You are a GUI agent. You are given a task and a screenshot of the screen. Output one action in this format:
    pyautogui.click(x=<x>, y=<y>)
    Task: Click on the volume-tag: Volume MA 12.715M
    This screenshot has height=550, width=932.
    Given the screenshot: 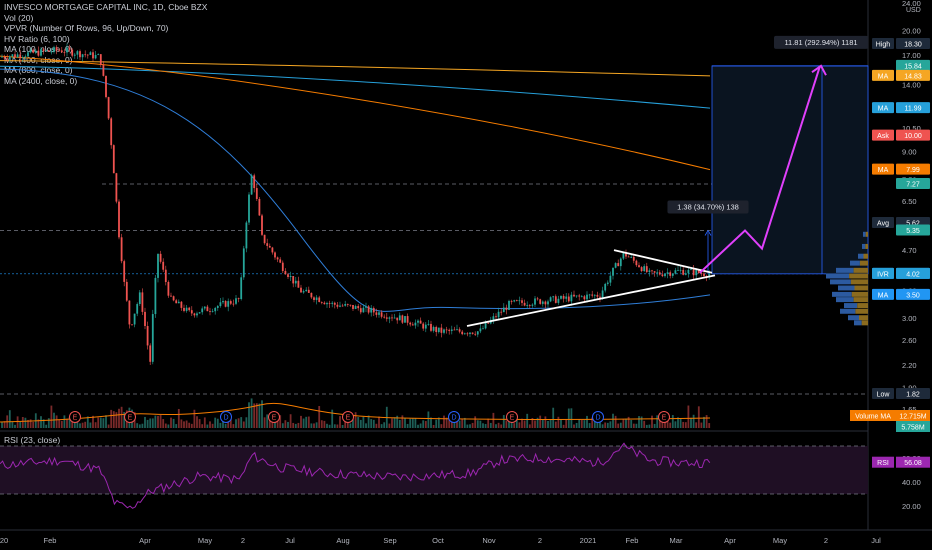 What is the action you would take?
    pyautogui.click(x=890, y=415)
    